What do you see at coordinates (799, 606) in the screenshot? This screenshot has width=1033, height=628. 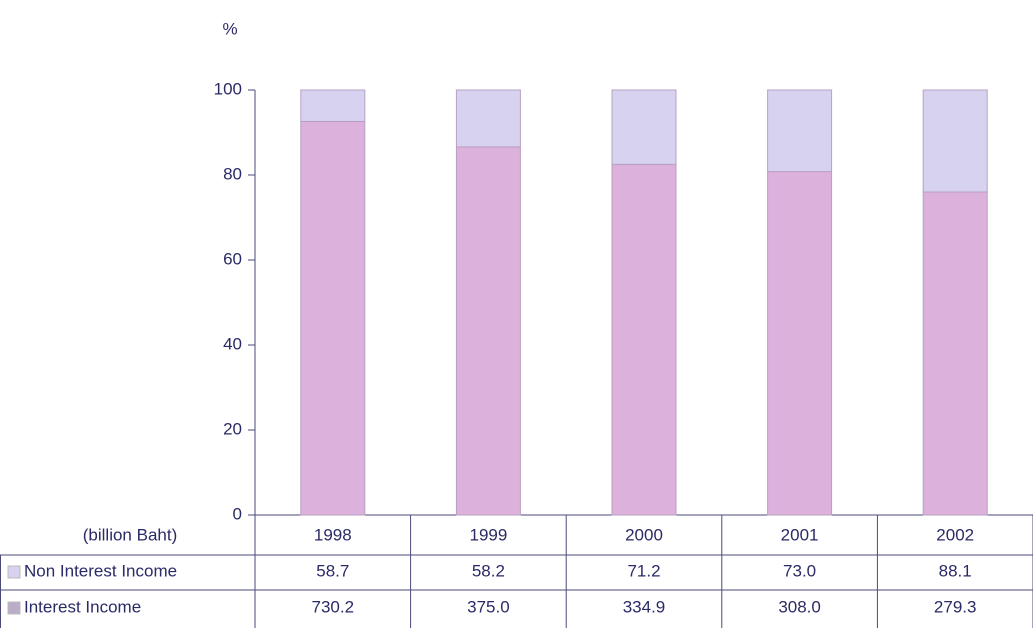 I see `table-cell: 308.0` at bounding box center [799, 606].